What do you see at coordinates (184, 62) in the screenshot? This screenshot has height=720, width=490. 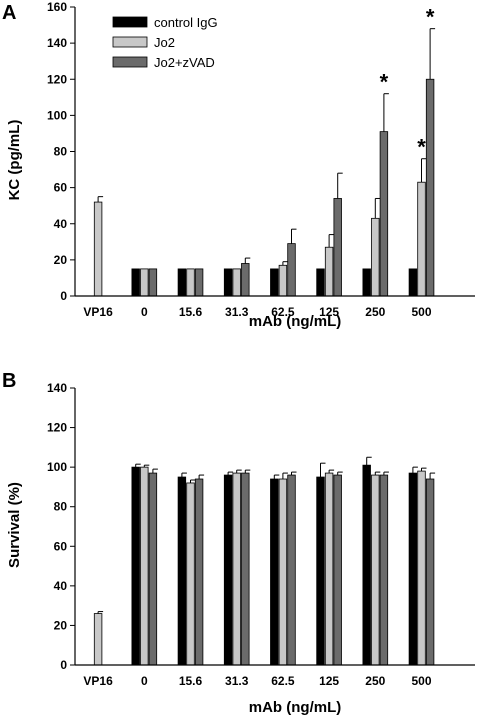 I see `legend-label: Jo2+zVAD` at bounding box center [184, 62].